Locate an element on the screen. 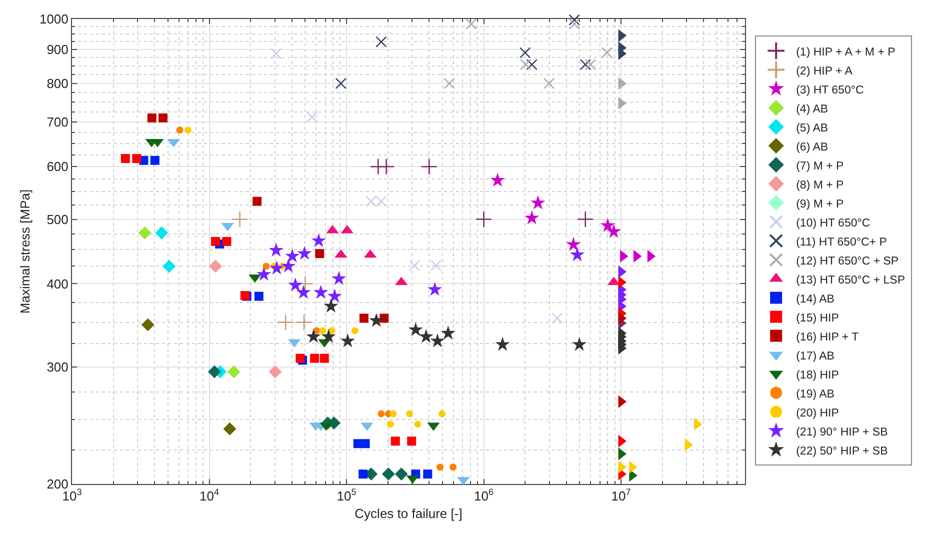 This screenshot has height=536, width=935. legend-label: (13) HT 650°C + LSP is located at coordinates (851, 280).